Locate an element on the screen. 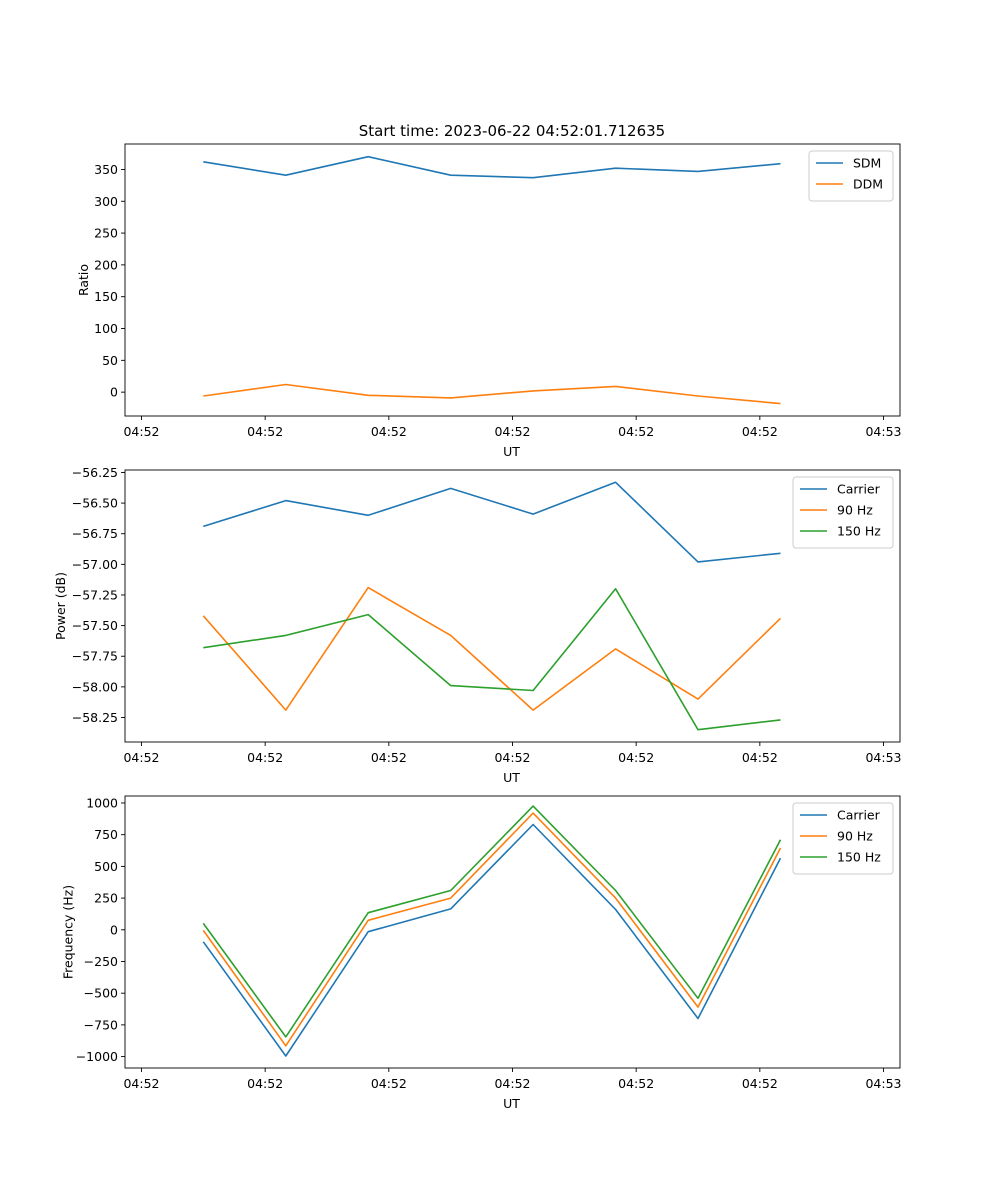  series-line-sdm is located at coordinates (492, 167).